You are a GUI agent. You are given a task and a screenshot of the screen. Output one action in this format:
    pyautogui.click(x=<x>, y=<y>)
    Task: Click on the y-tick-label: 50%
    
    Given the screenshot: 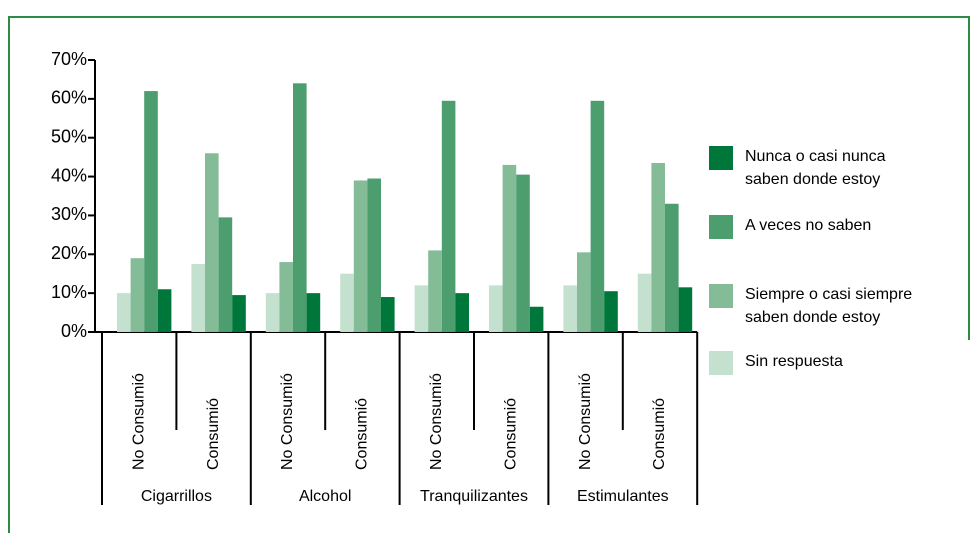 What is the action you would take?
    pyautogui.click(x=69, y=136)
    